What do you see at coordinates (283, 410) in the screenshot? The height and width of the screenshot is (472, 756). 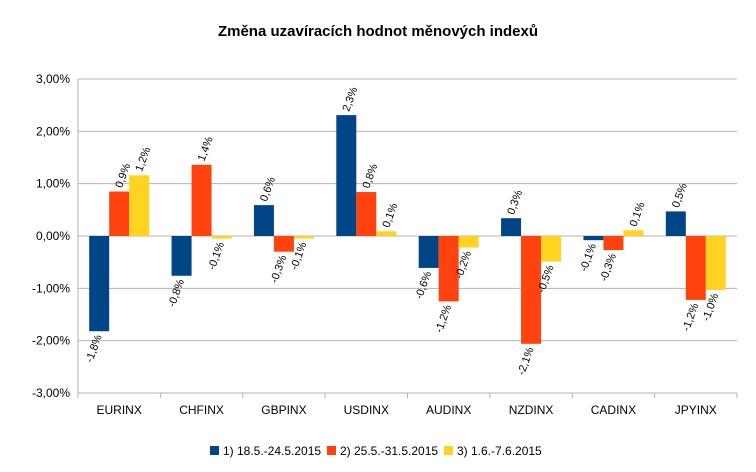 I see `x-tick-label: GBPINX` at bounding box center [283, 410].